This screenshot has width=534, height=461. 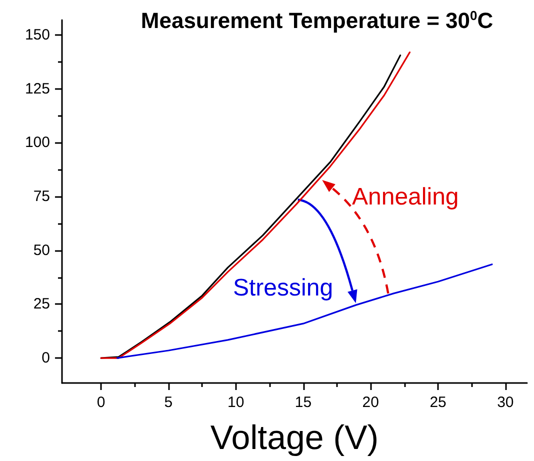 What do you see at coordinates (41, 304) in the screenshot?
I see `y-tick-label: 25` at bounding box center [41, 304].